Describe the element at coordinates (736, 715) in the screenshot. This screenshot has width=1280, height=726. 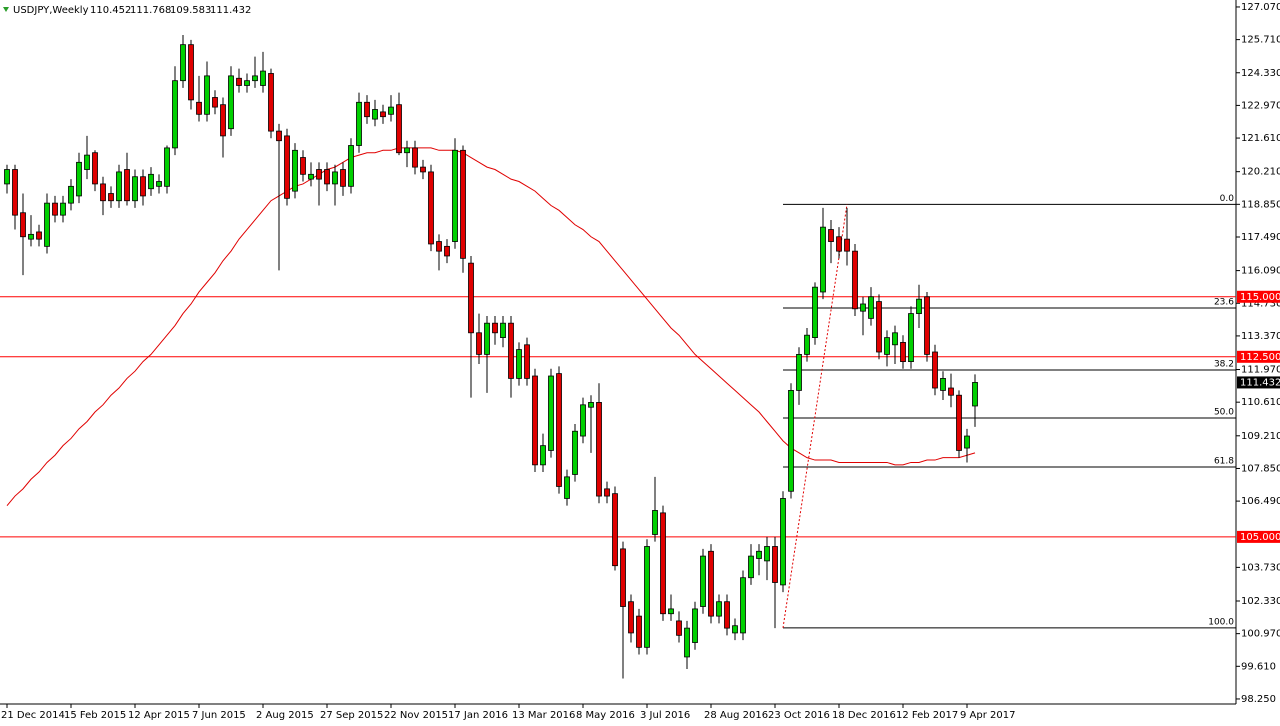
I see `x-tick-label: 28 Aug 2016` at that location.